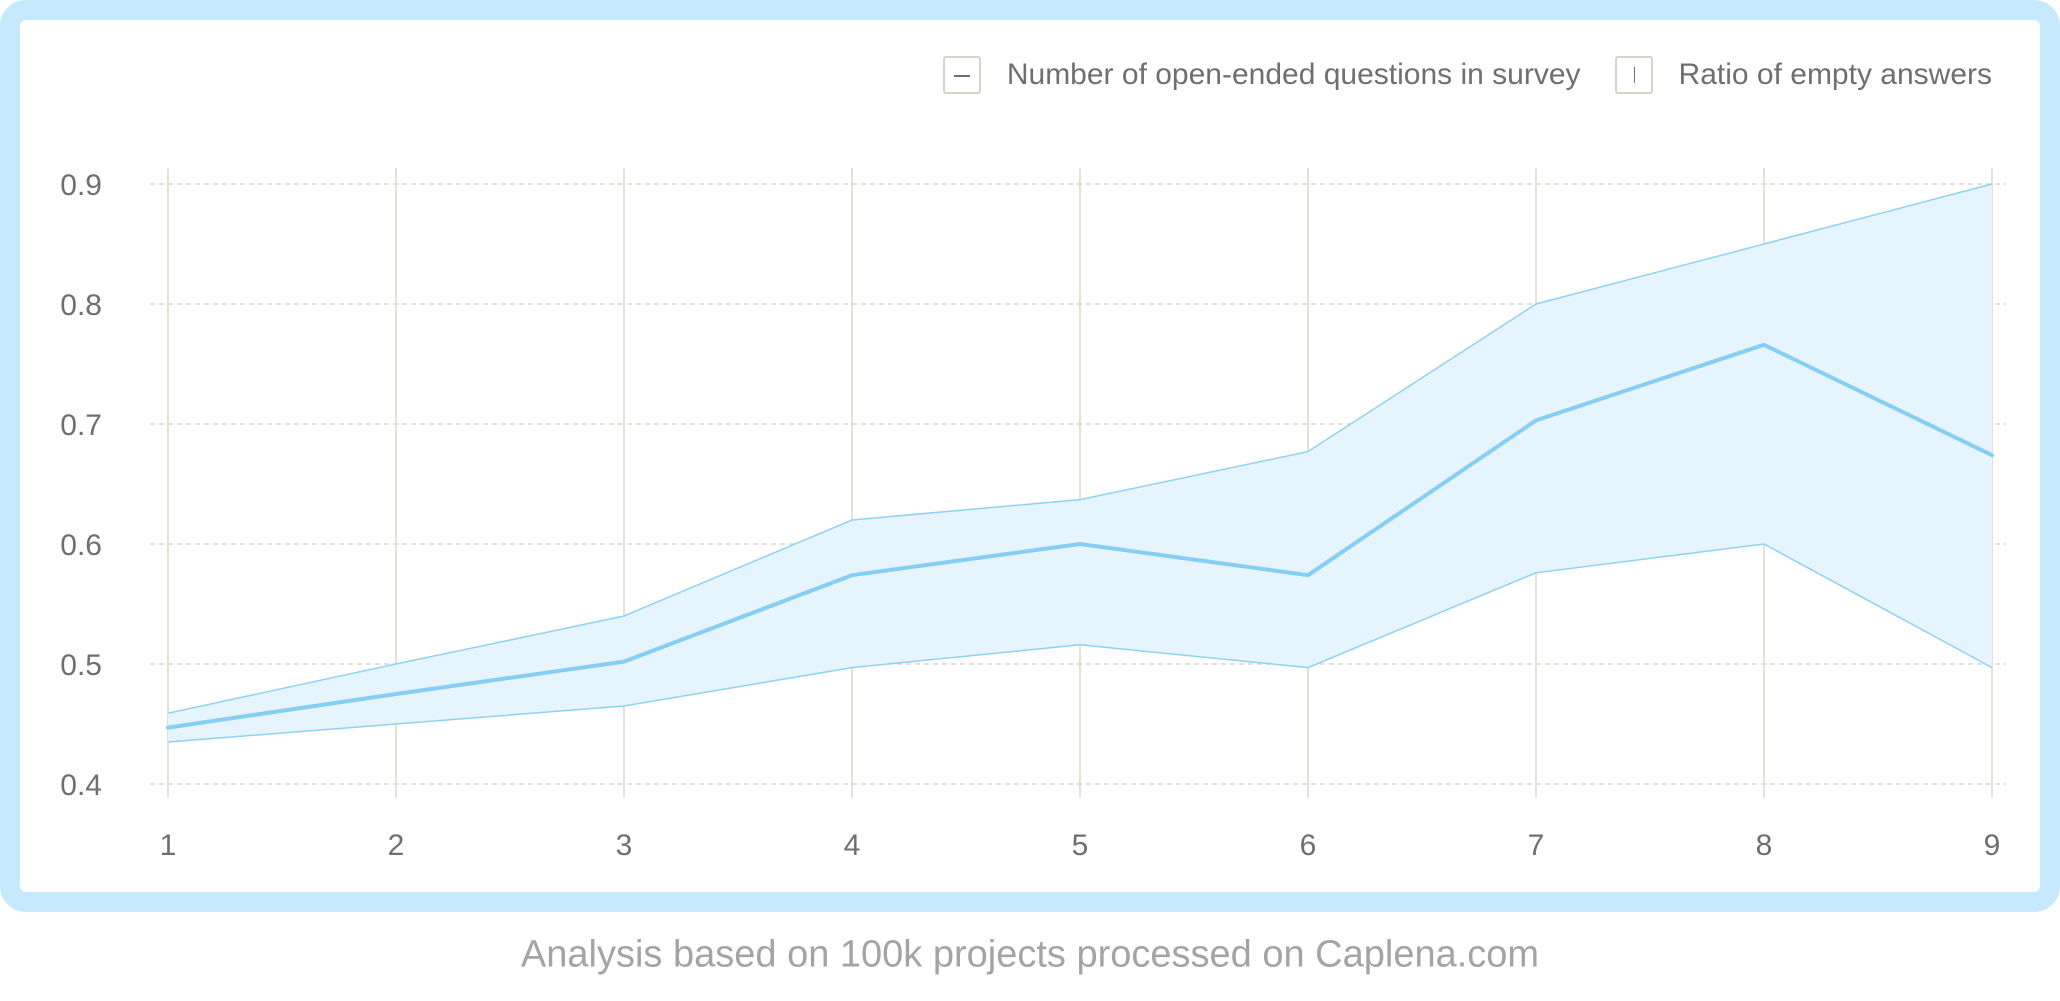 This screenshot has width=2060, height=1001. I want to click on legend-label-y-axis: Ratio of empty answers, so click(1835, 74).